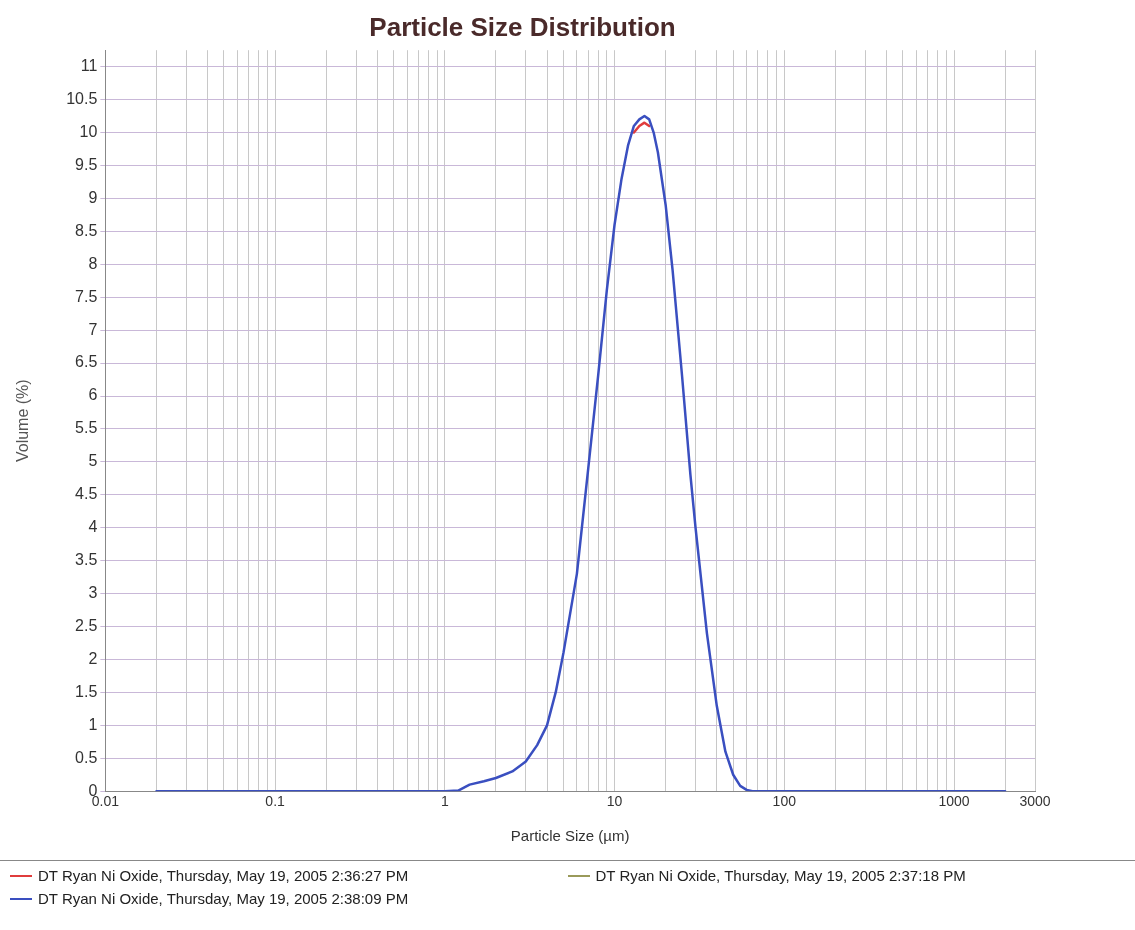 The width and height of the screenshot is (1135, 930). What do you see at coordinates (93, 197) in the screenshot?
I see `y-tick-label: 9` at bounding box center [93, 197].